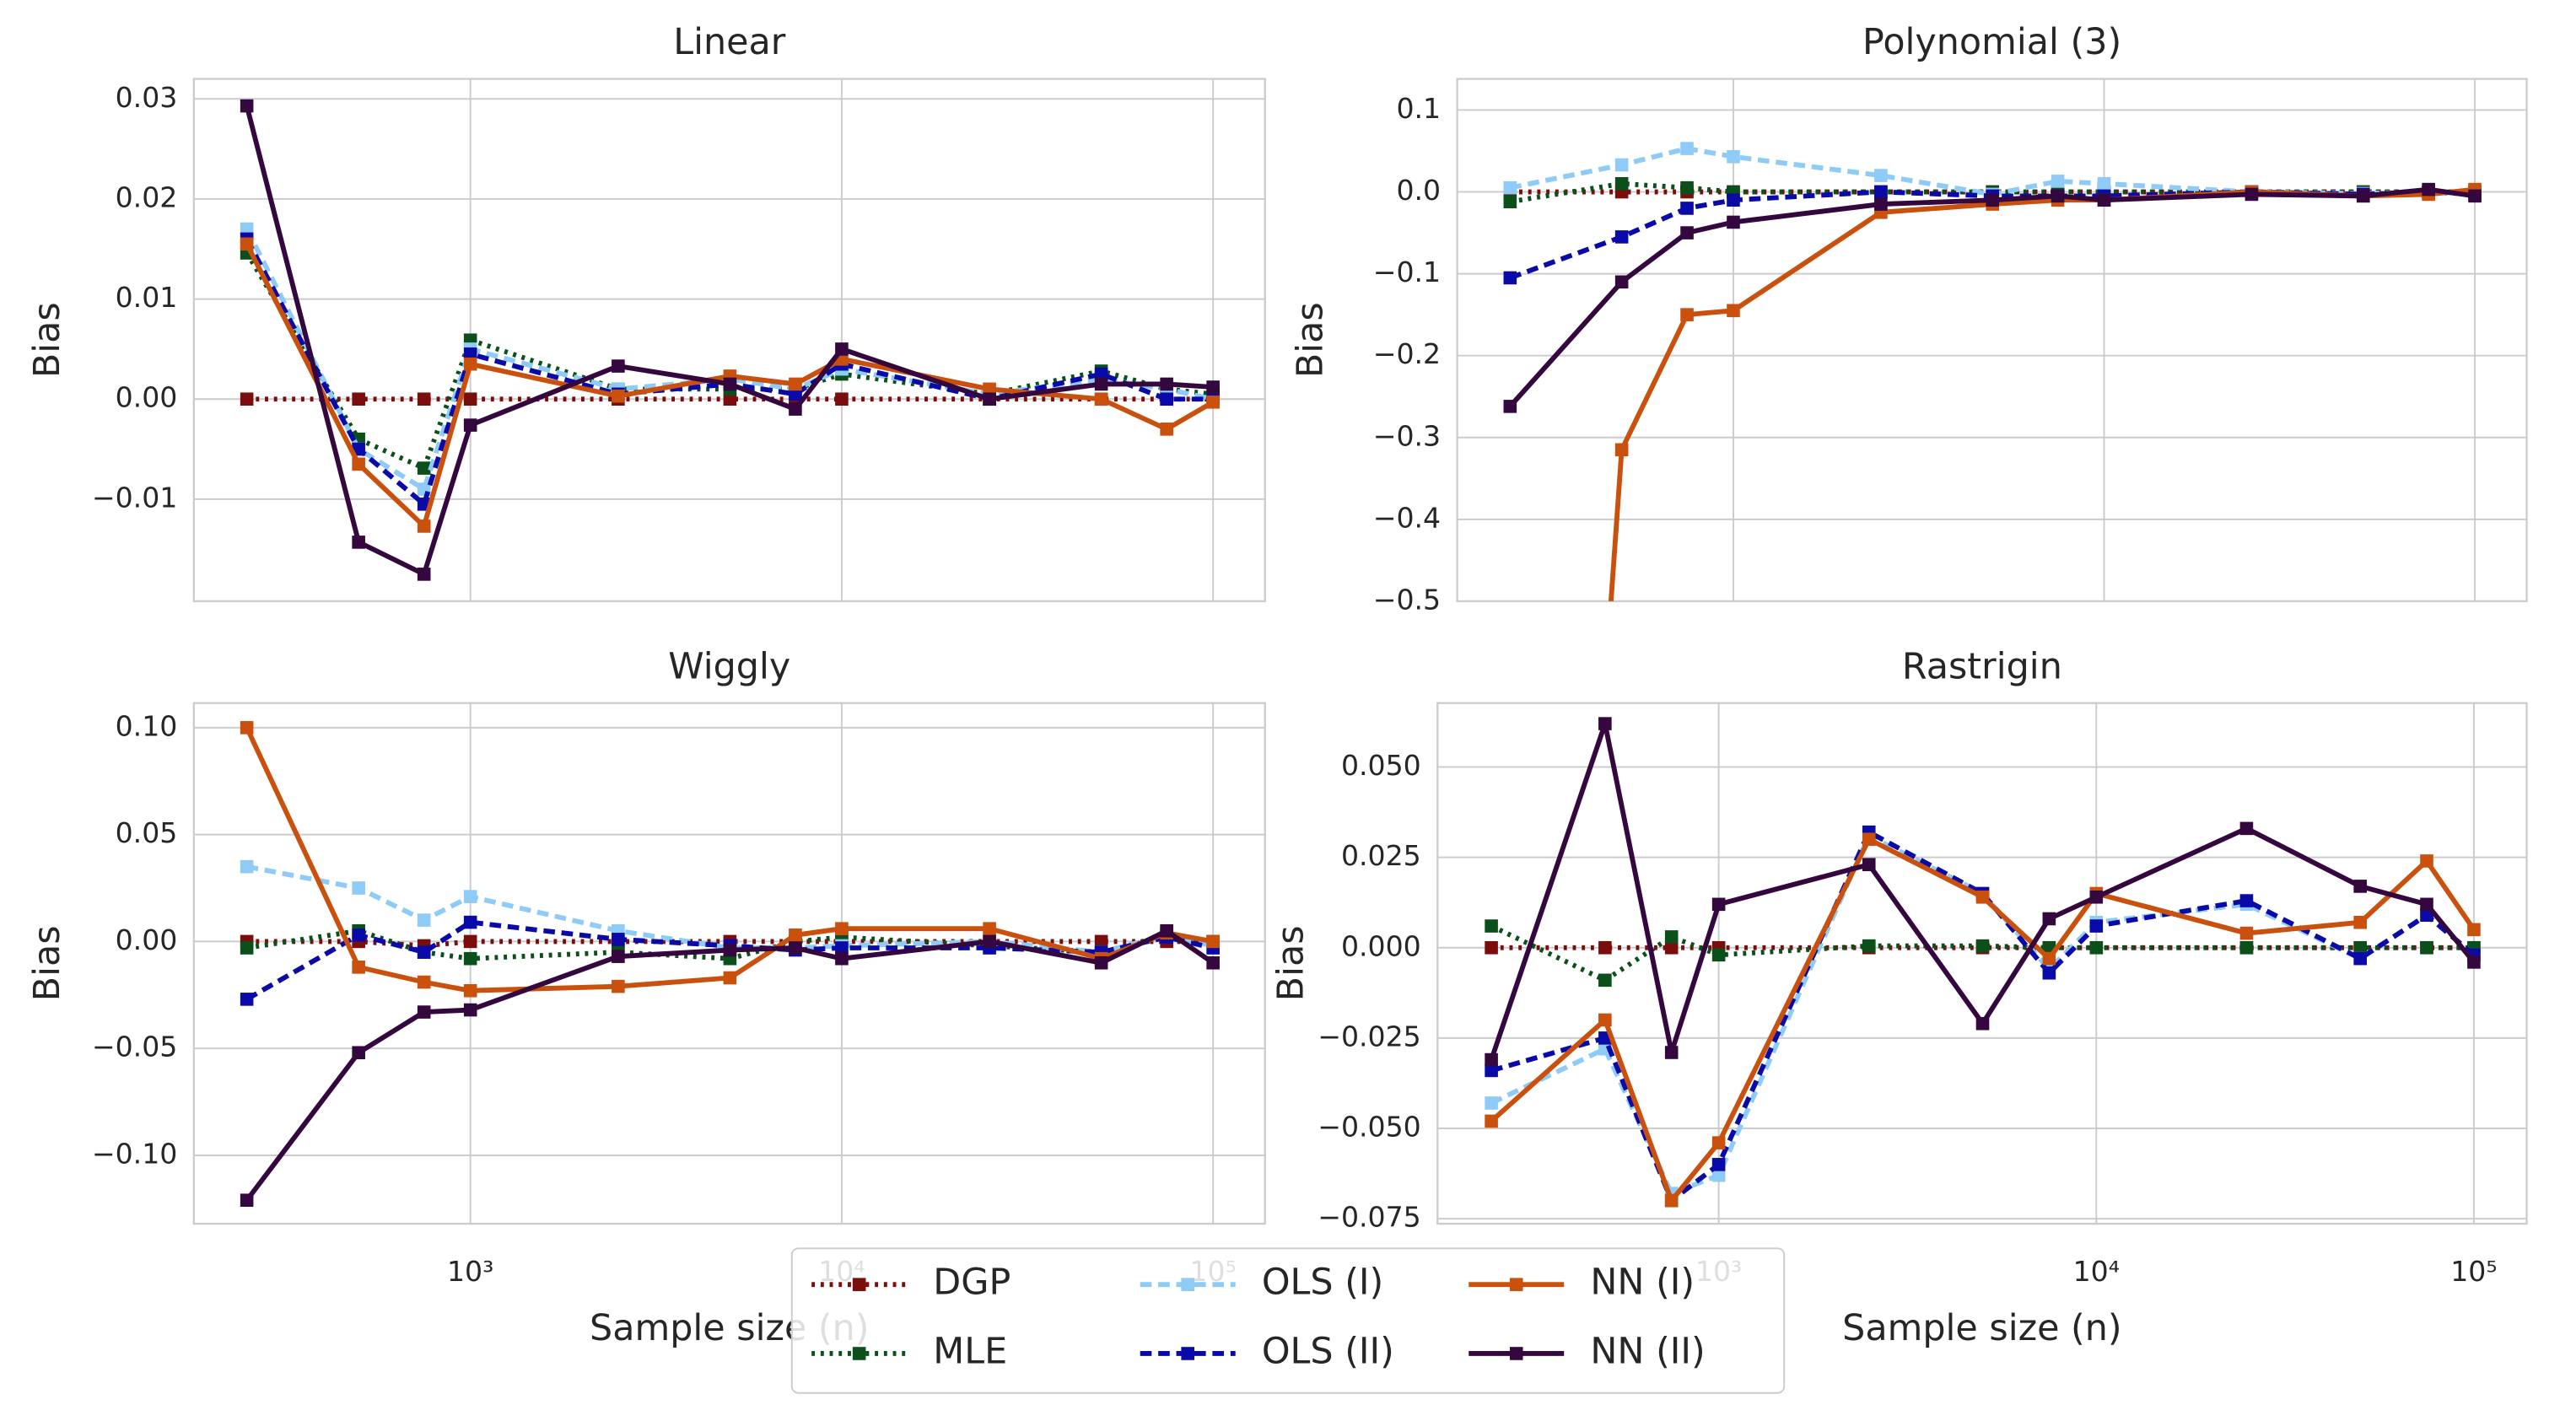 The height and width of the screenshot is (1421, 2576). I want to click on y-tick-label: 0.0, so click(1418, 190).